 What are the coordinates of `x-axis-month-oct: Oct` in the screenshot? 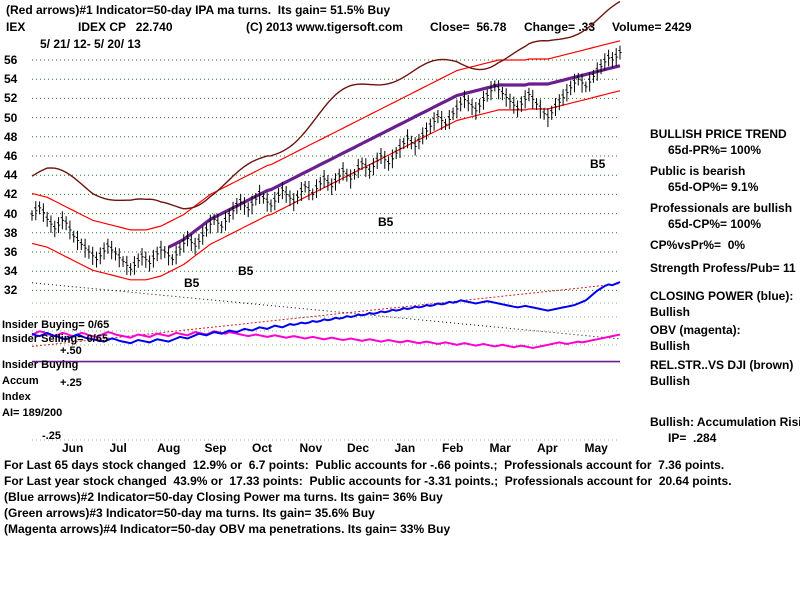 It's located at (262, 448).